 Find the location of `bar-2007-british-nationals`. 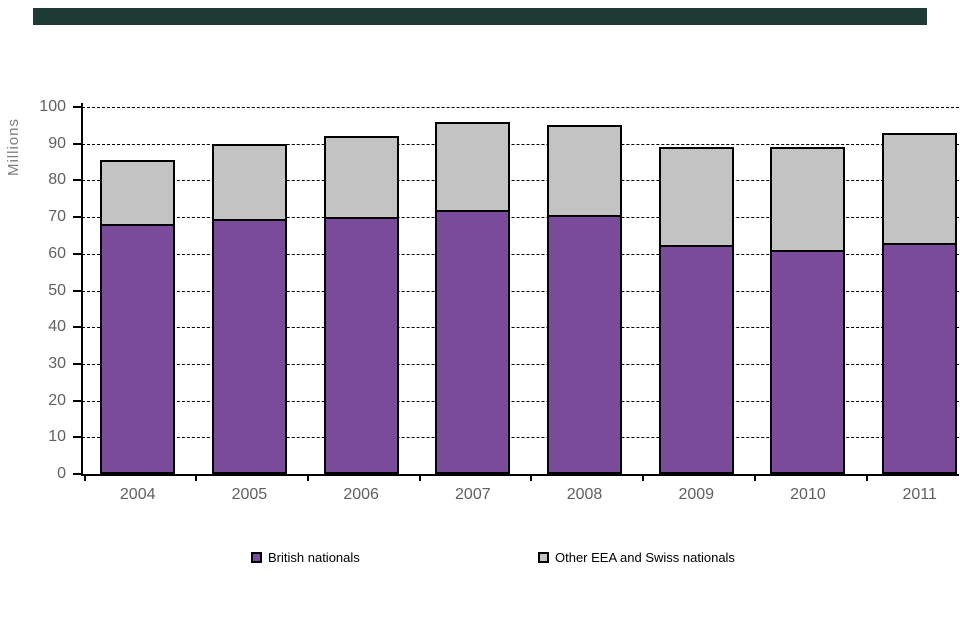

bar-2007-british-nationals is located at coordinates (473, 341).